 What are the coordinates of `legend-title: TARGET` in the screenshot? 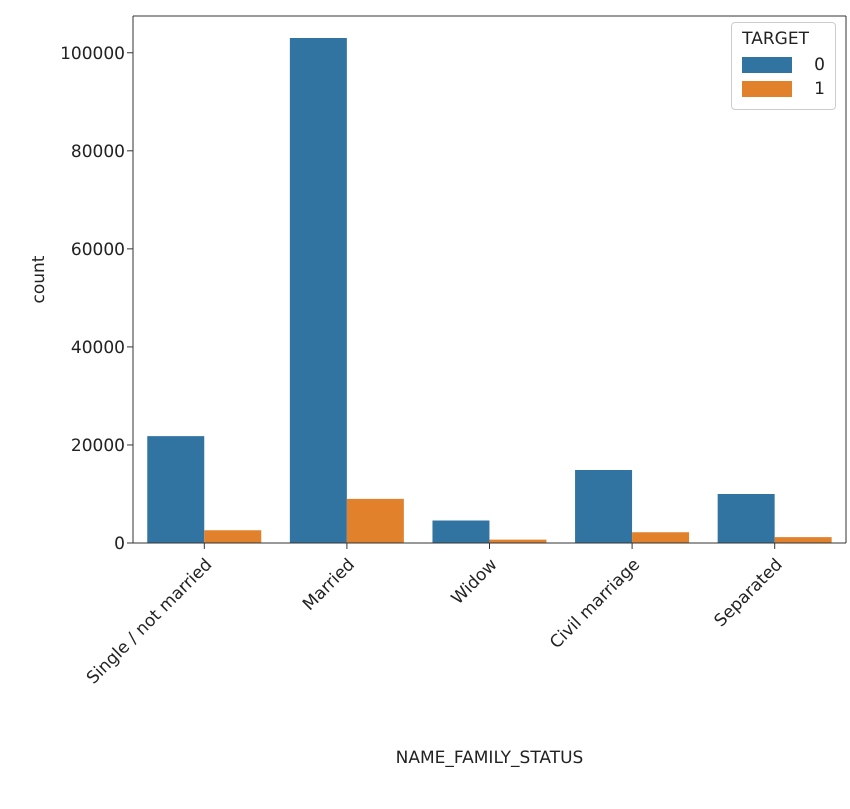 It's located at (776, 39).